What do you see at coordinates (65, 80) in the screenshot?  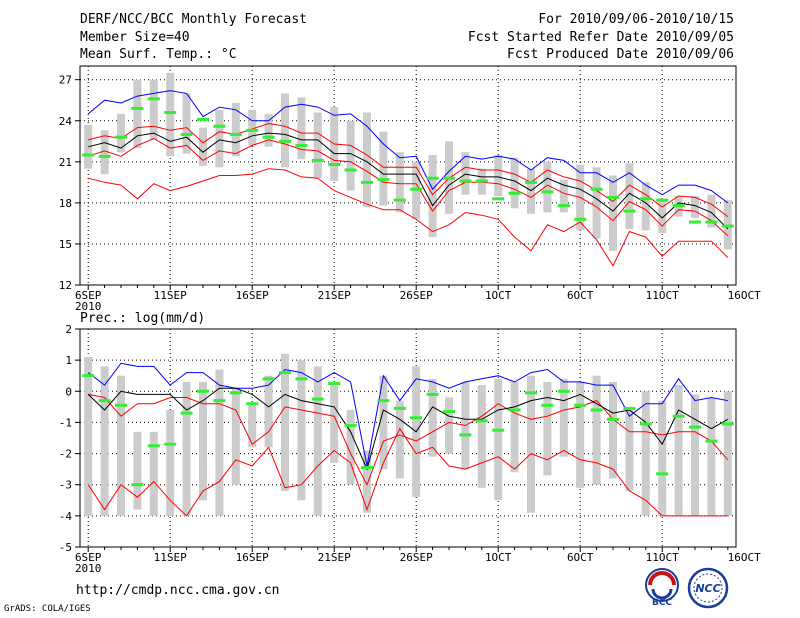 I see `y-tick-label: 27` at bounding box center [65, 80].